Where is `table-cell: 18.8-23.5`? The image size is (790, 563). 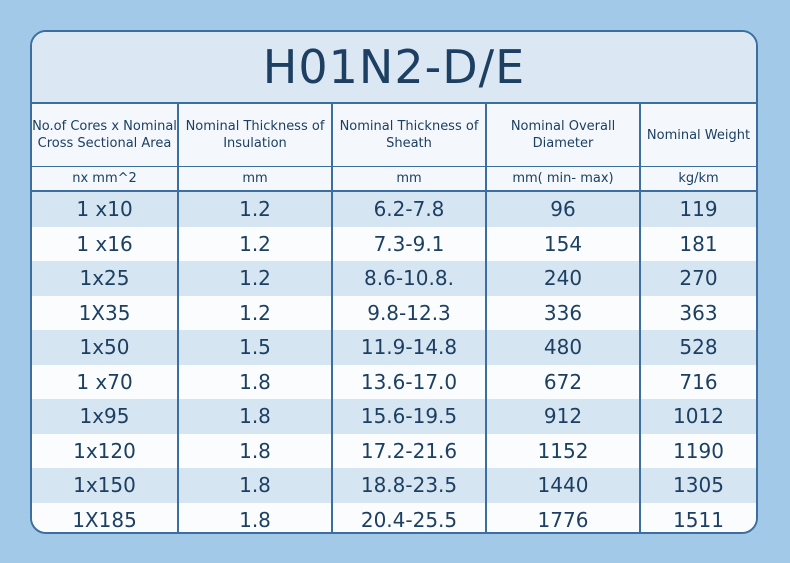 table-cell: 18.8-23.5 is located at coordinates (408, 485).